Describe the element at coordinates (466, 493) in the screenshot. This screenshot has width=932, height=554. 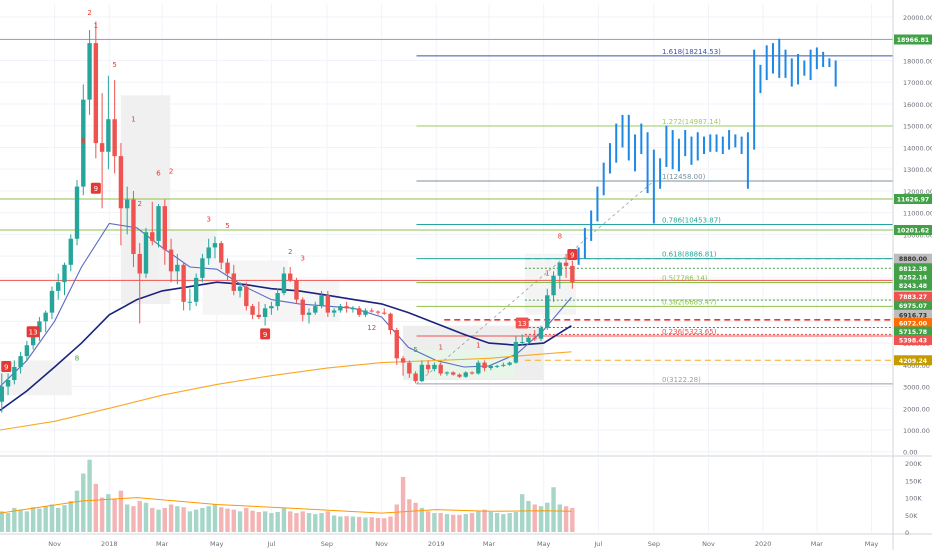
I see `volume-pane` at that location.